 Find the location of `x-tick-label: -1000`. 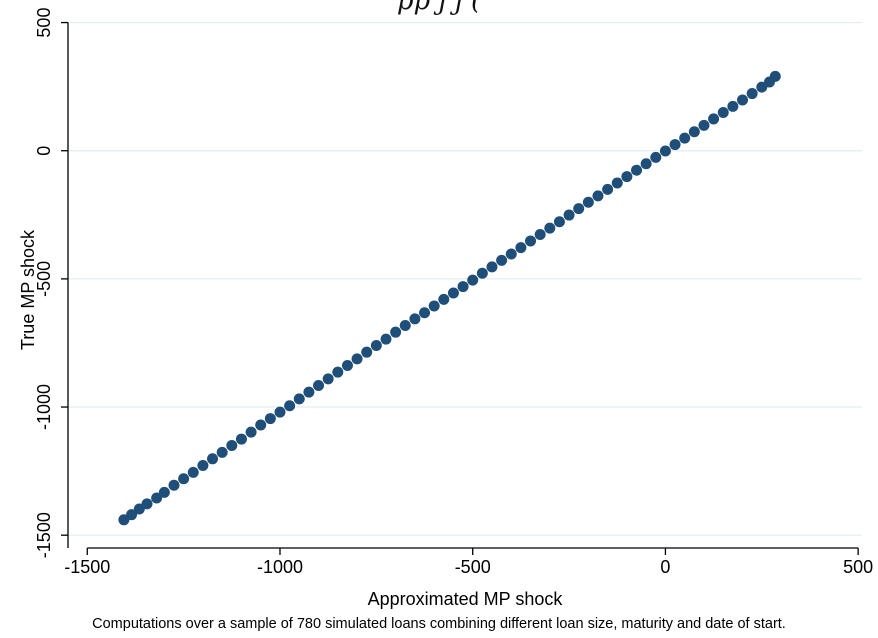

x-tick-label: -1000 is located at coordinates (280, 567).